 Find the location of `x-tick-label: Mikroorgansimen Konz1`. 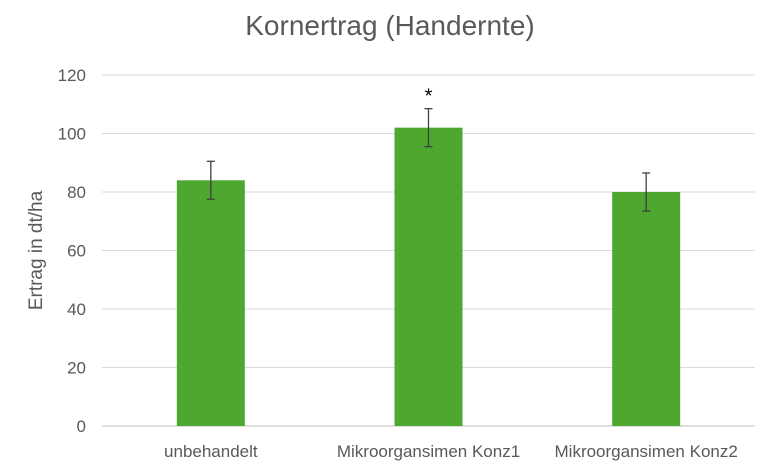

x-tick-label: Mikroorgansimen Konz1 is located at coordinates (428, 451).